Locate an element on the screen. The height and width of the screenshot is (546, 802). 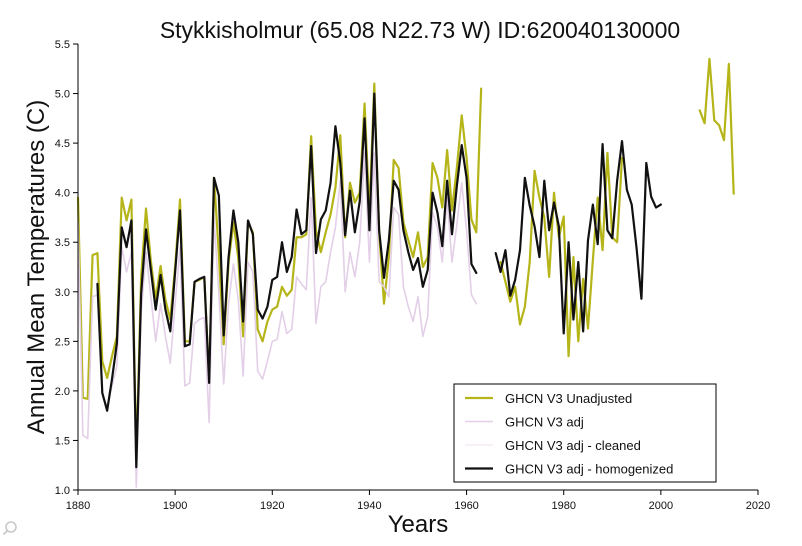
y-tick-label: 2.0 is located at coordinates (62, 392).